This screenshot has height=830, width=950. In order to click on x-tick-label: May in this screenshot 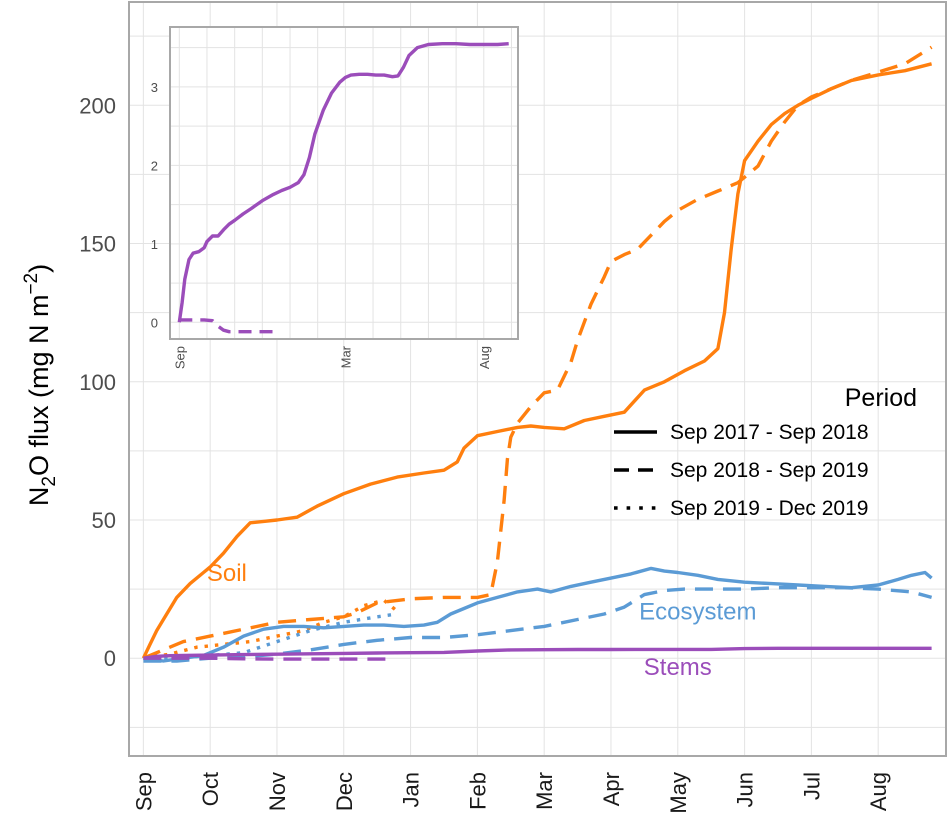, I will do `click(678, 793)`.